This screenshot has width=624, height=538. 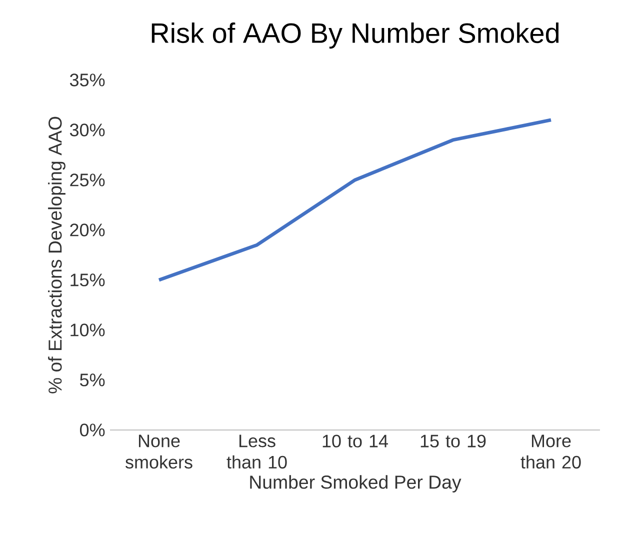 What do you see at coordinates (356, 483) in the screenshot?
I see `x-axis-title: Number Smoked Per Day` at bounding box center [356, 483].